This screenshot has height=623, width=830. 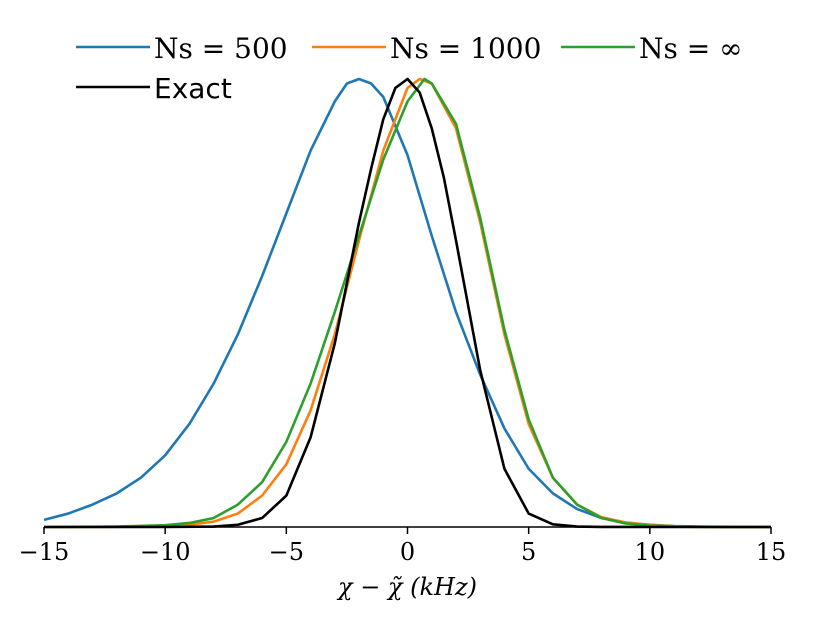 I want to click on legend-label: Exact, so click(x=193, y=88).